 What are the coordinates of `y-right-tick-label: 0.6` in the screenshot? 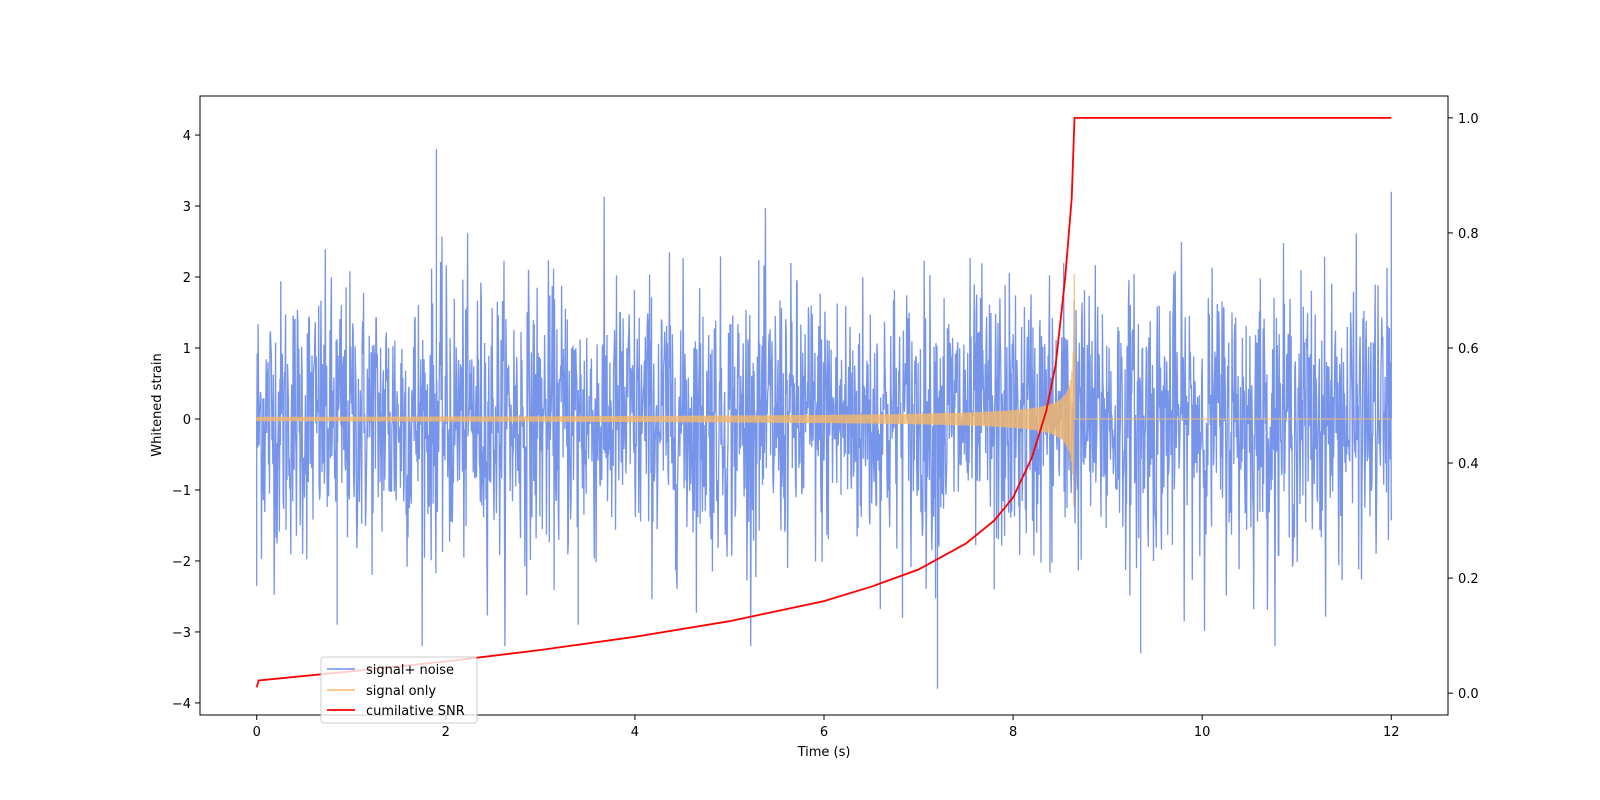 It's located at (1468, 349).